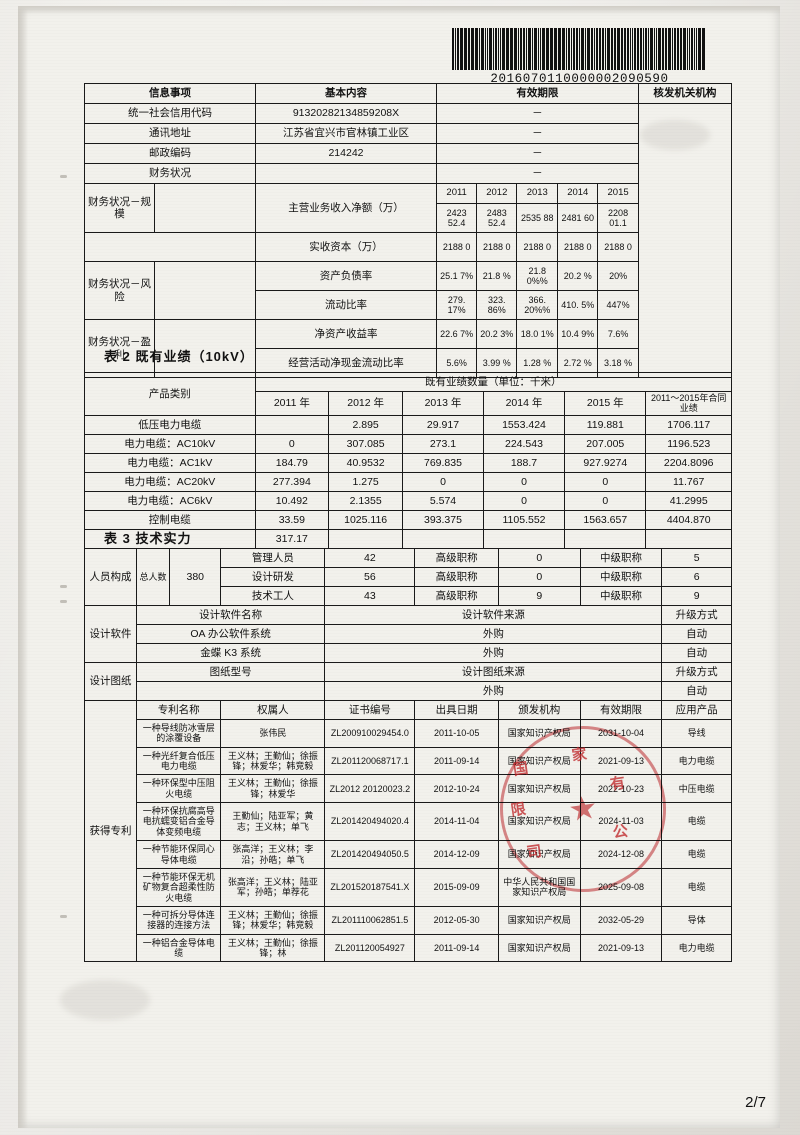  I want to click on fin-value: 10.4 9%, so click(578, 334).